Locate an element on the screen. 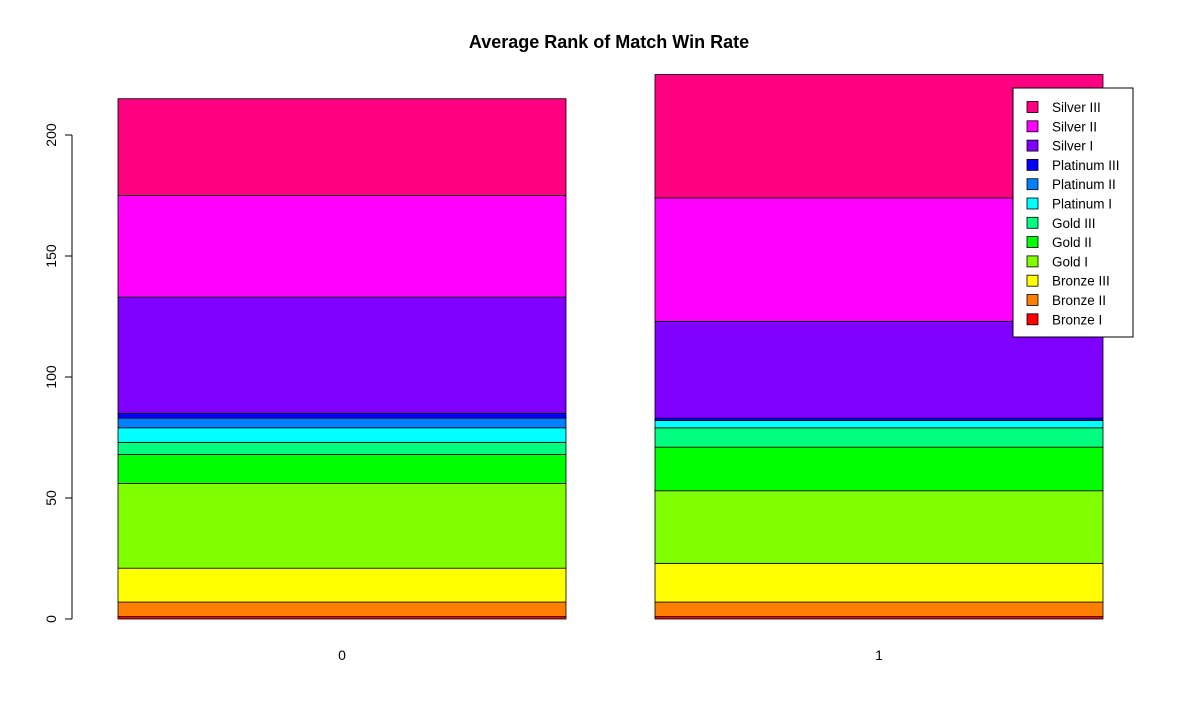 This screenshot has width=1183, height=723. y-axis: 0 50 100 150 200 is located at coordinates (58, 373).